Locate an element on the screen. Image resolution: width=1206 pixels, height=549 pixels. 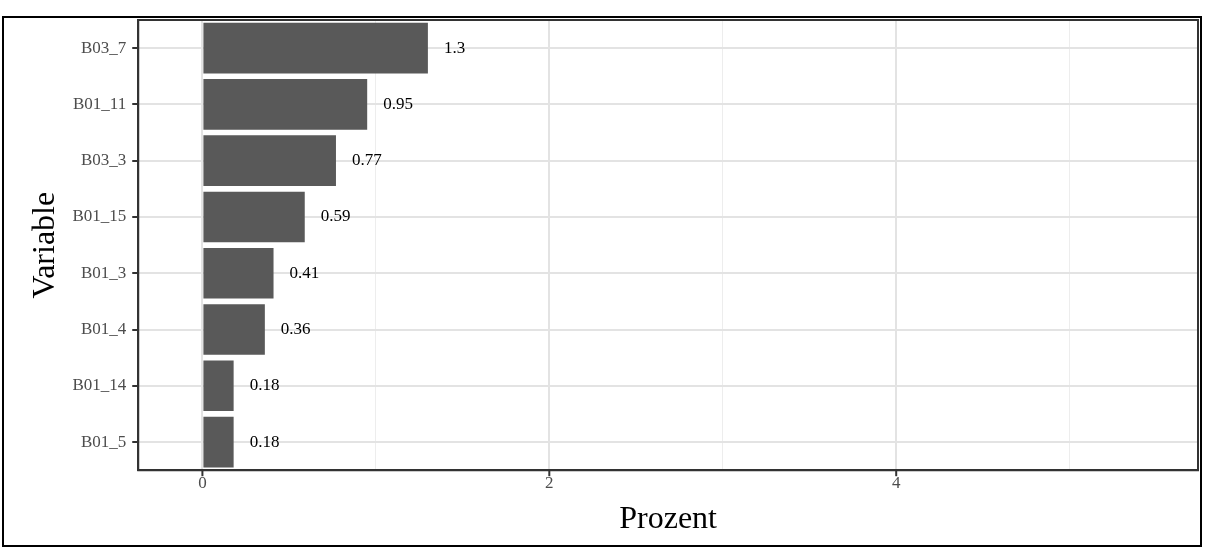
y-axis-title: Variable is located at coordinates (42, 245).